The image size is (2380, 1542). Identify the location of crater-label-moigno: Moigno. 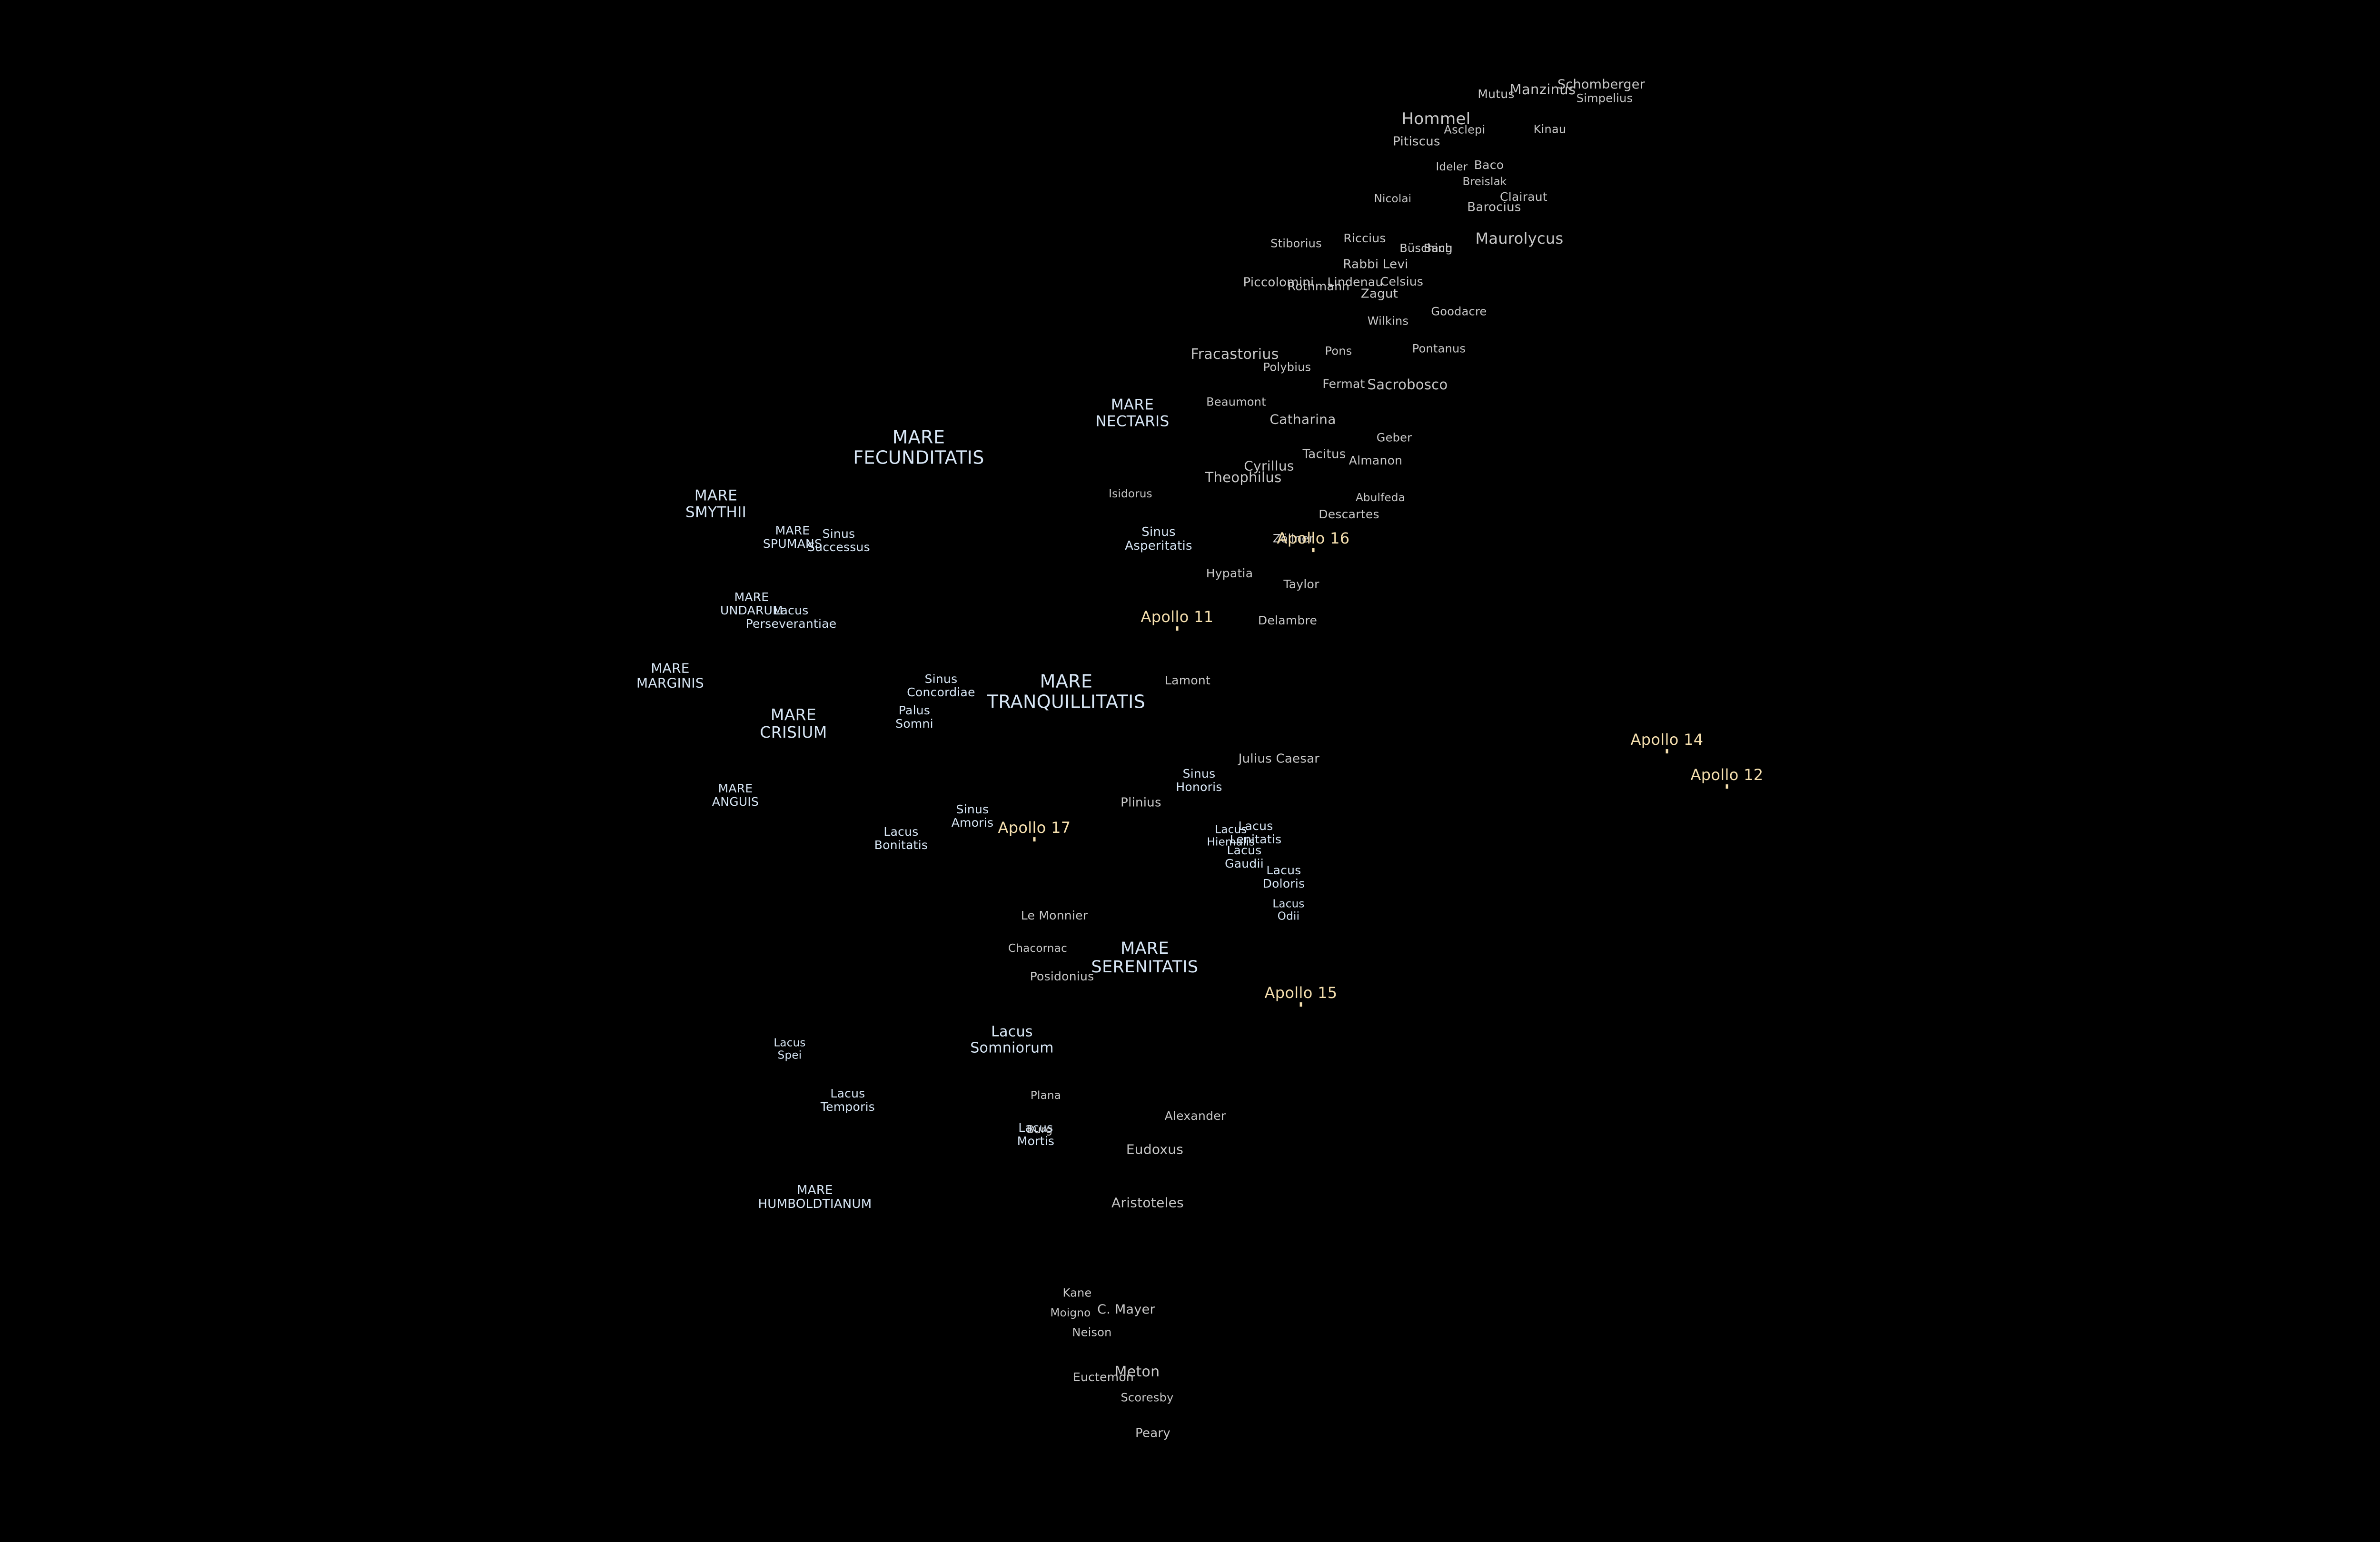
(1070, 1313).